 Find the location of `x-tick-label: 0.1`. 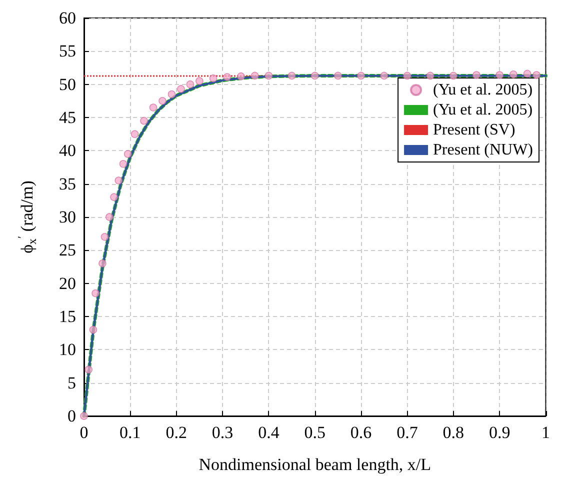

x-tick-label: 0.1 is located at coordinates (130, 432).